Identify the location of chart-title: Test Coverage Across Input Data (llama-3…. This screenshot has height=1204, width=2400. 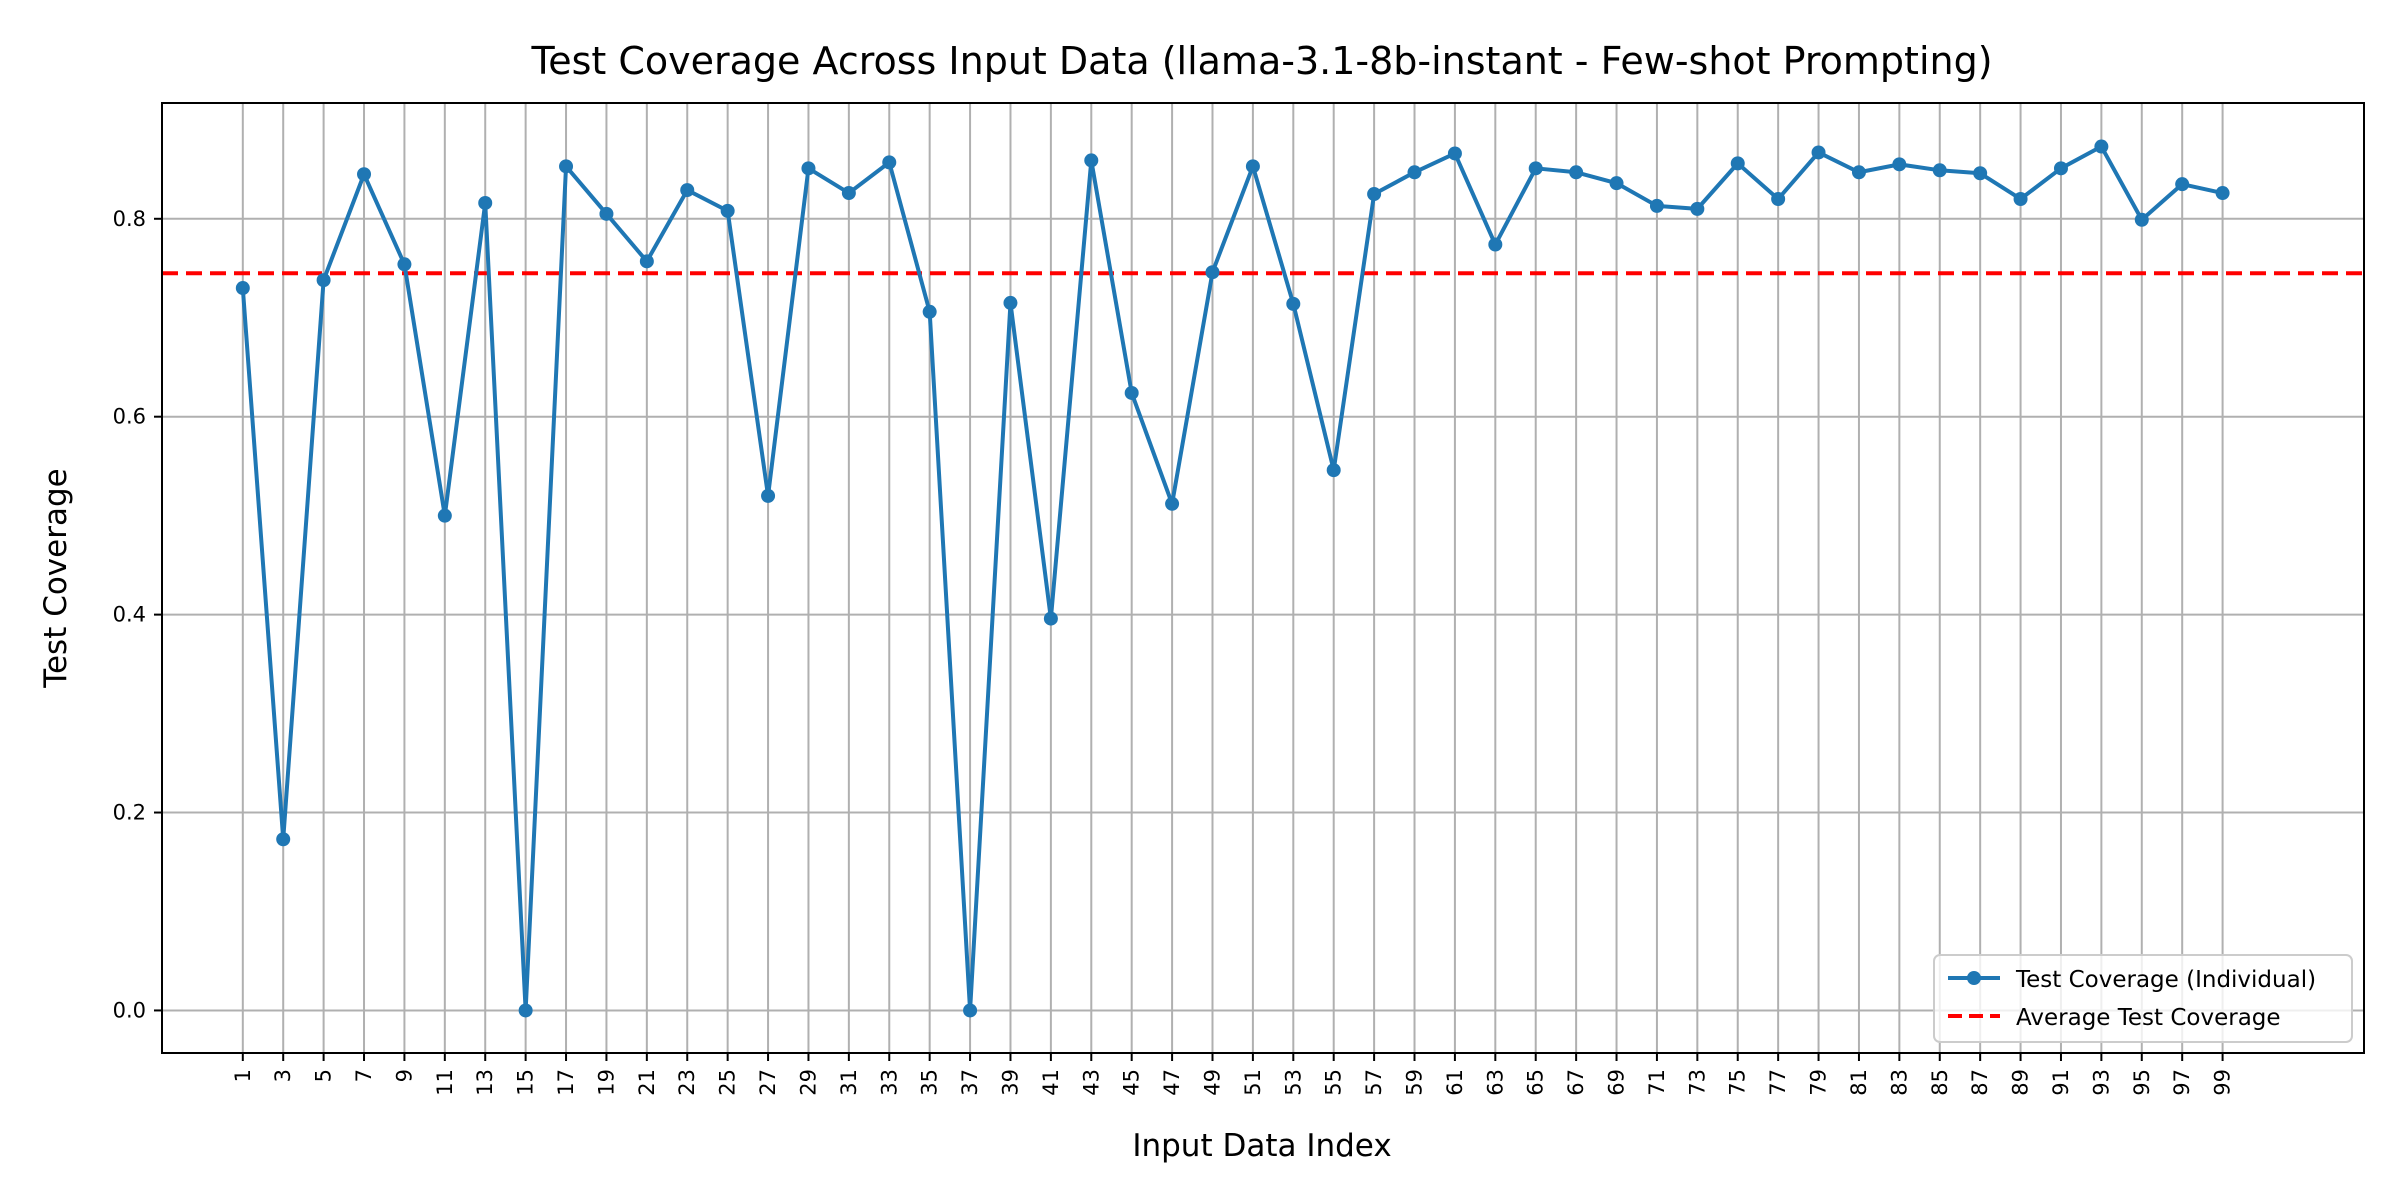
(1261, 61).